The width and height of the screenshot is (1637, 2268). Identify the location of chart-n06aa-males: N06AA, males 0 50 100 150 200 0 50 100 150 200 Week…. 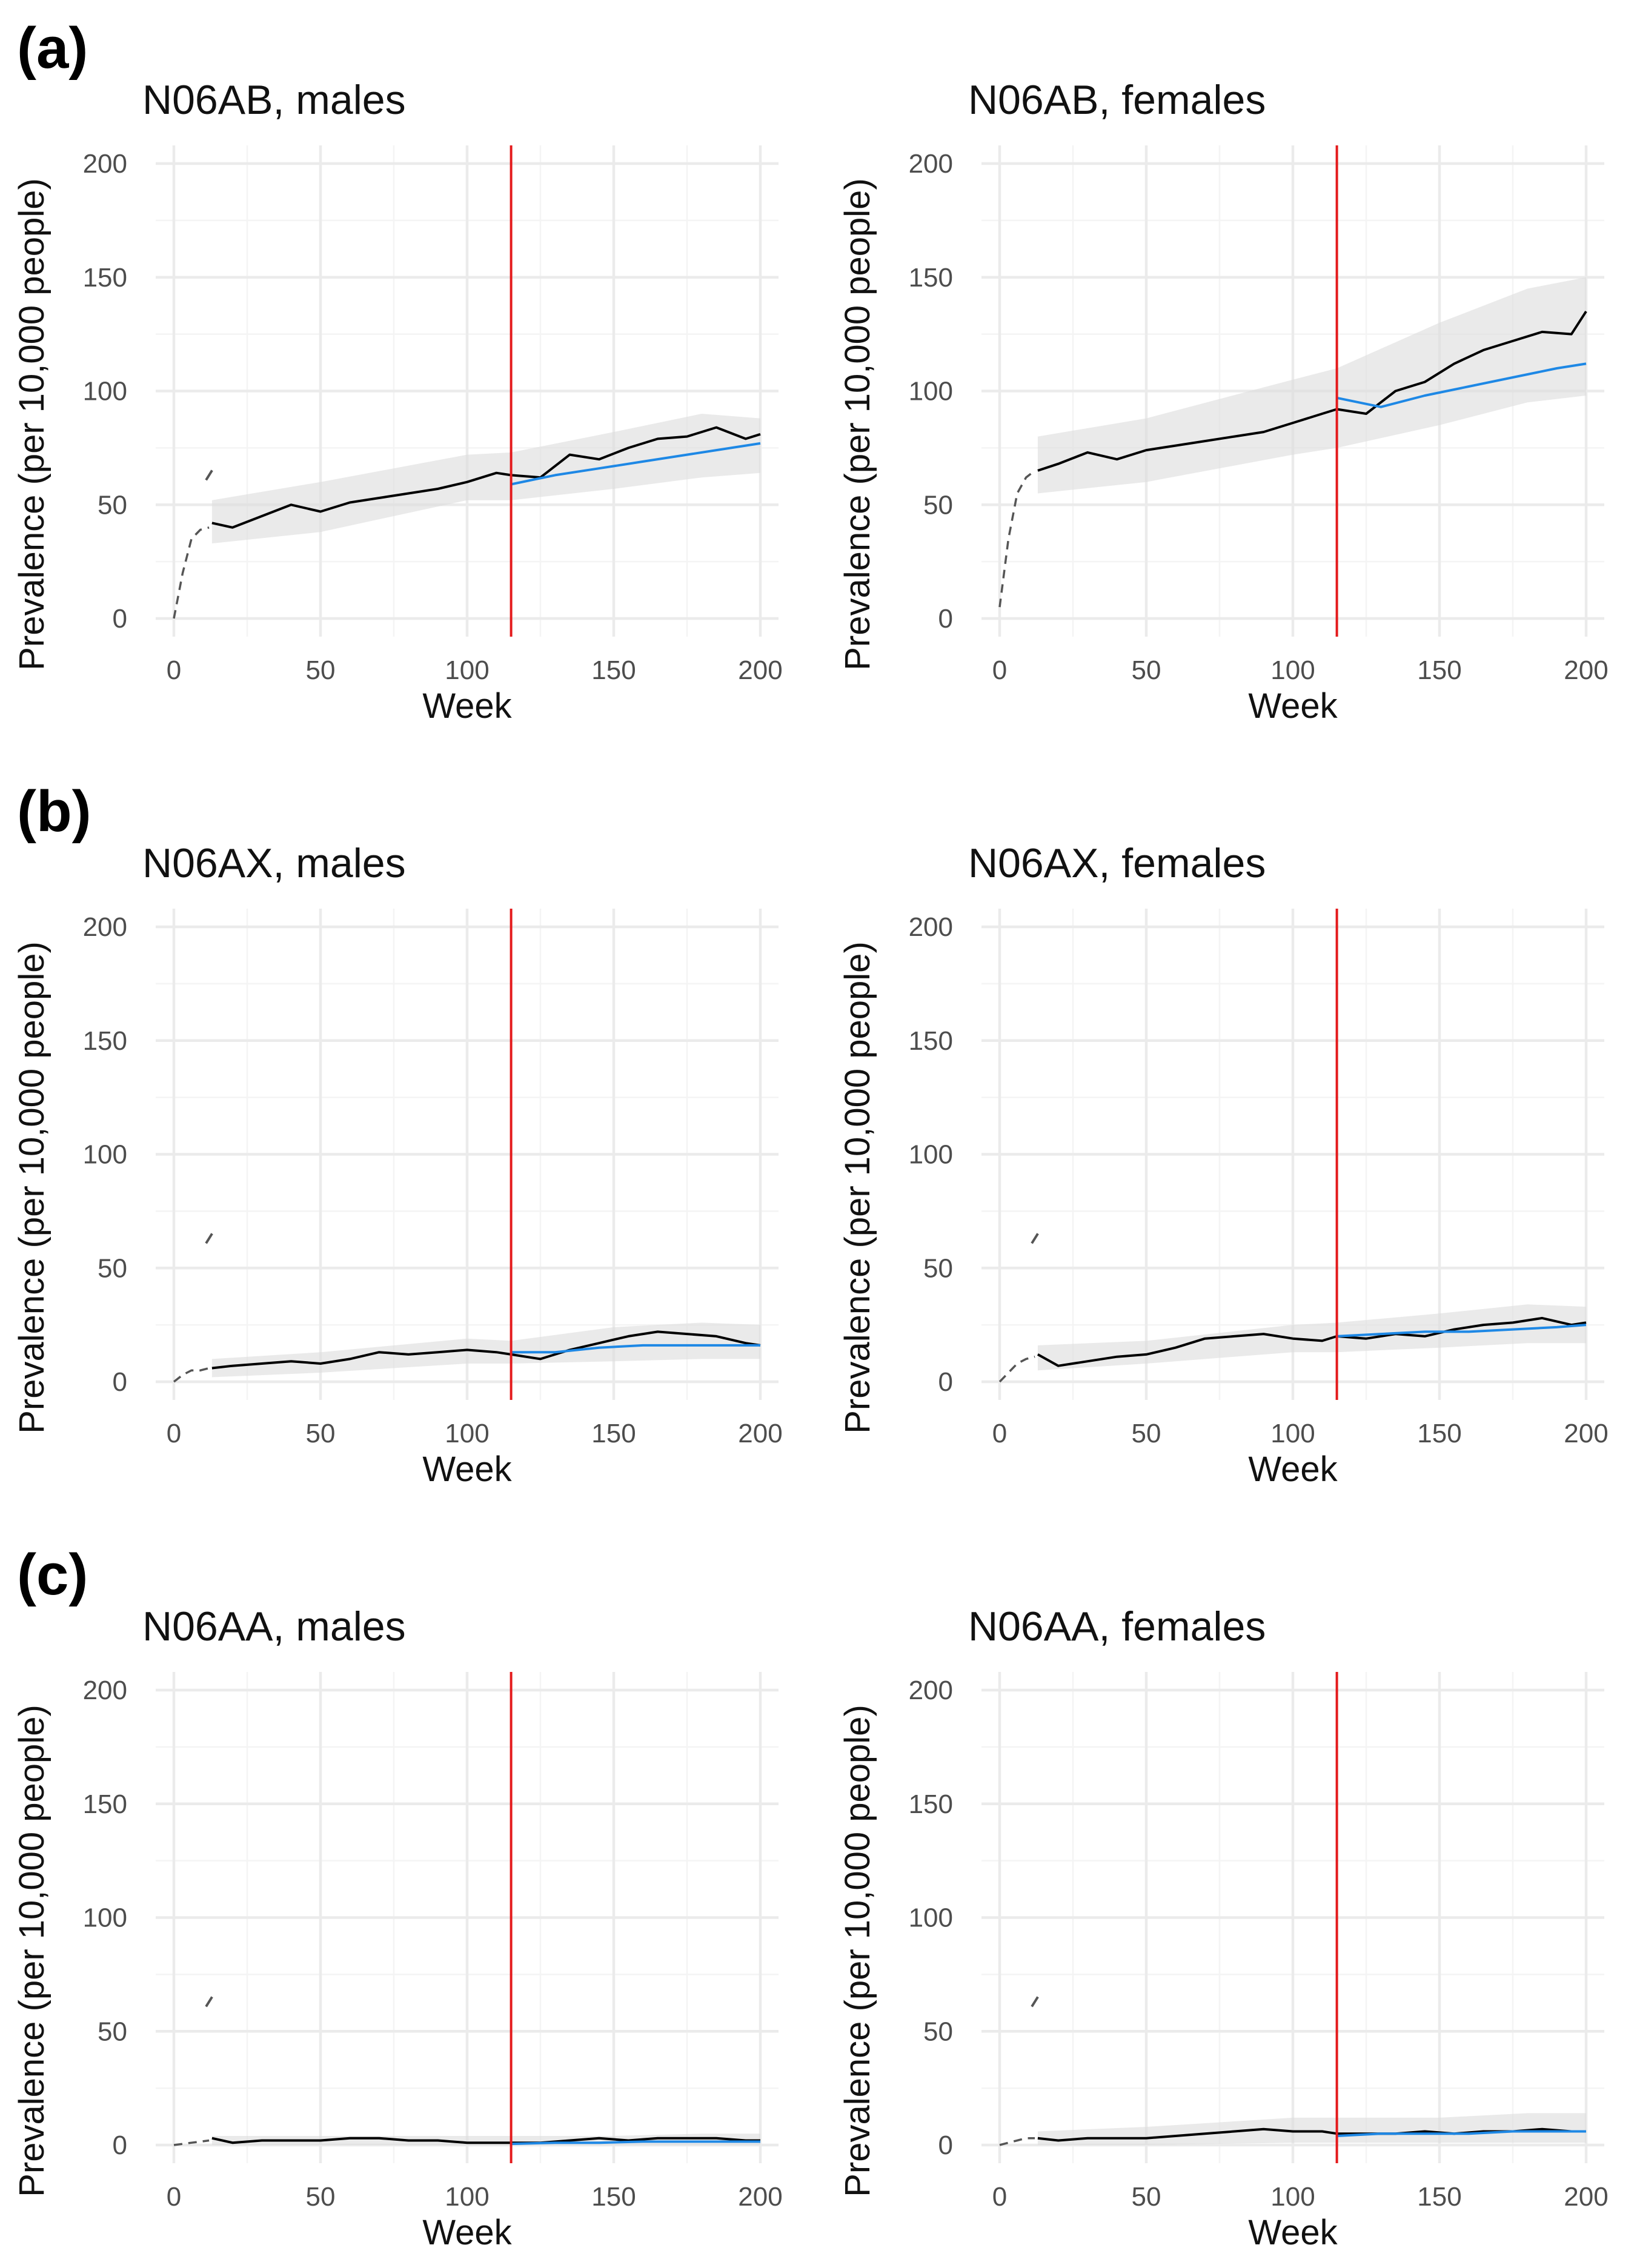
(397, 1927).